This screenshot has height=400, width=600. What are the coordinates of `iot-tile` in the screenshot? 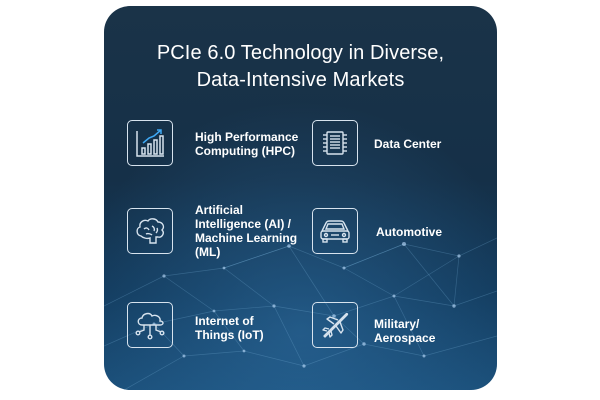 It's located at (150, 325).